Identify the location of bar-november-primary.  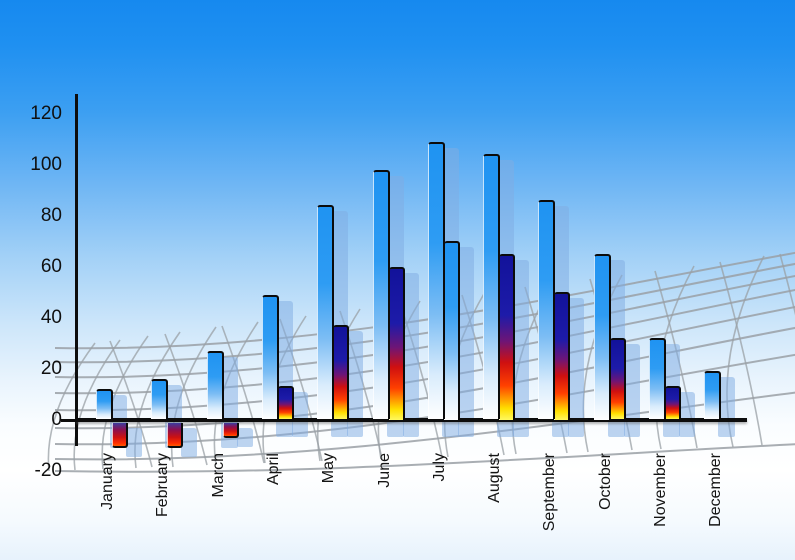
(657, 378).